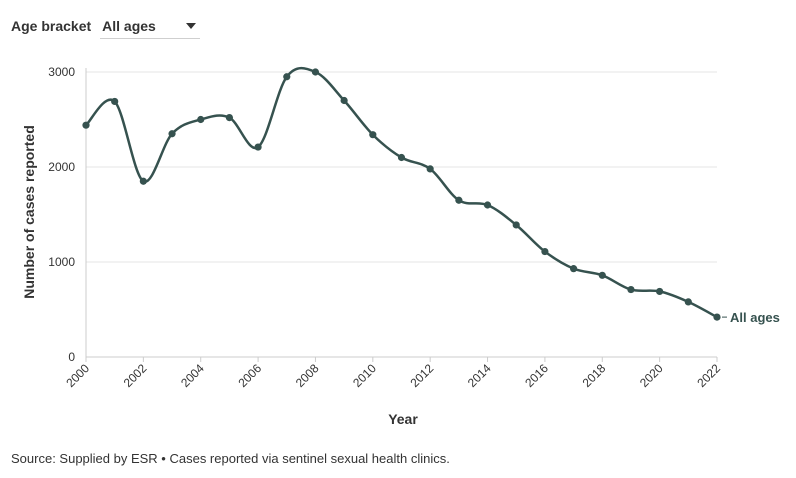 The width and height of the screenshot is (796, 478). What do you see at coordinates (249, 375) in the screenshot?
I see `x-tick-label: 2006` at bounding box center [249, 375].